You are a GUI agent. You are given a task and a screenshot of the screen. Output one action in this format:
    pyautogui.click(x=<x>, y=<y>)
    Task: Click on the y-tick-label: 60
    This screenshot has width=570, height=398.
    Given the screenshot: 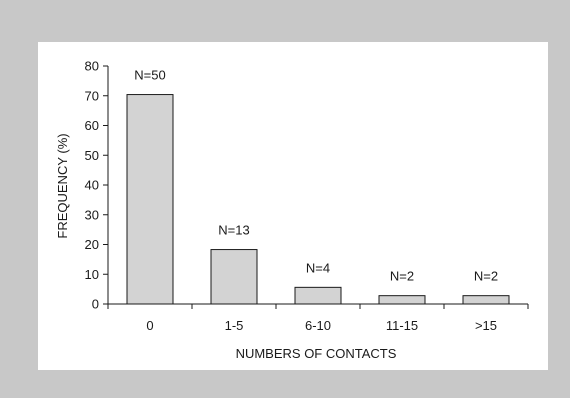 What is the action you would take?
    pyautogui.click(x=92, y=125)
    